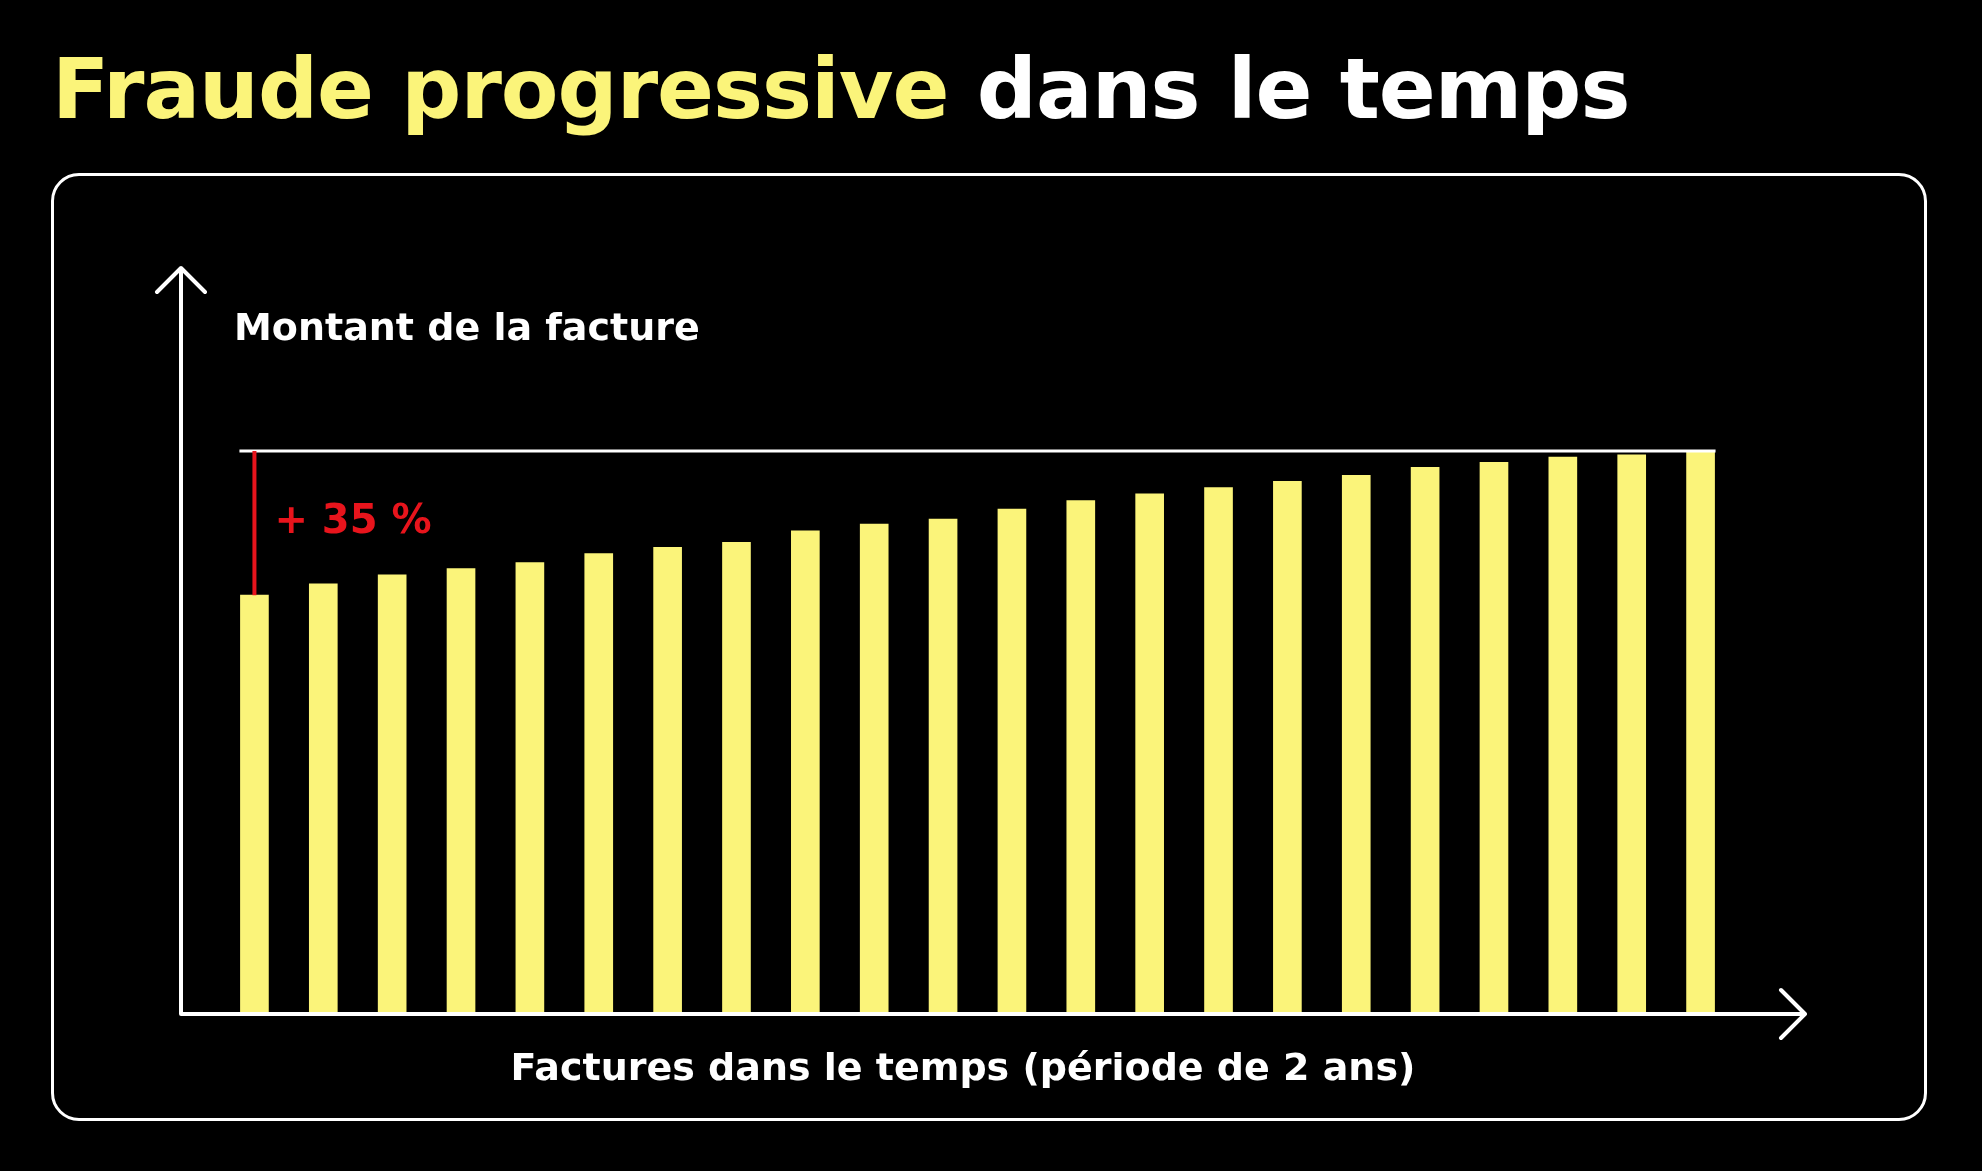  Describe the element at coordinates (353, 519) in the screenshot. I see `annotation: + 35 %` at that location.